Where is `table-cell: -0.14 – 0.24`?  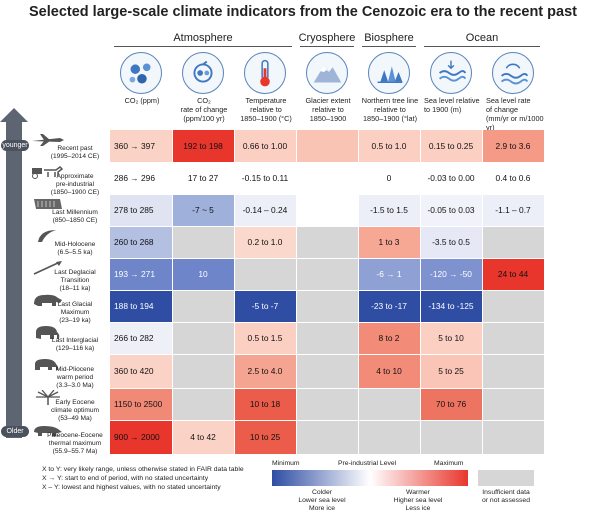
table-cell: -0.14 – 0.24 is located at coordinates (265, 210).